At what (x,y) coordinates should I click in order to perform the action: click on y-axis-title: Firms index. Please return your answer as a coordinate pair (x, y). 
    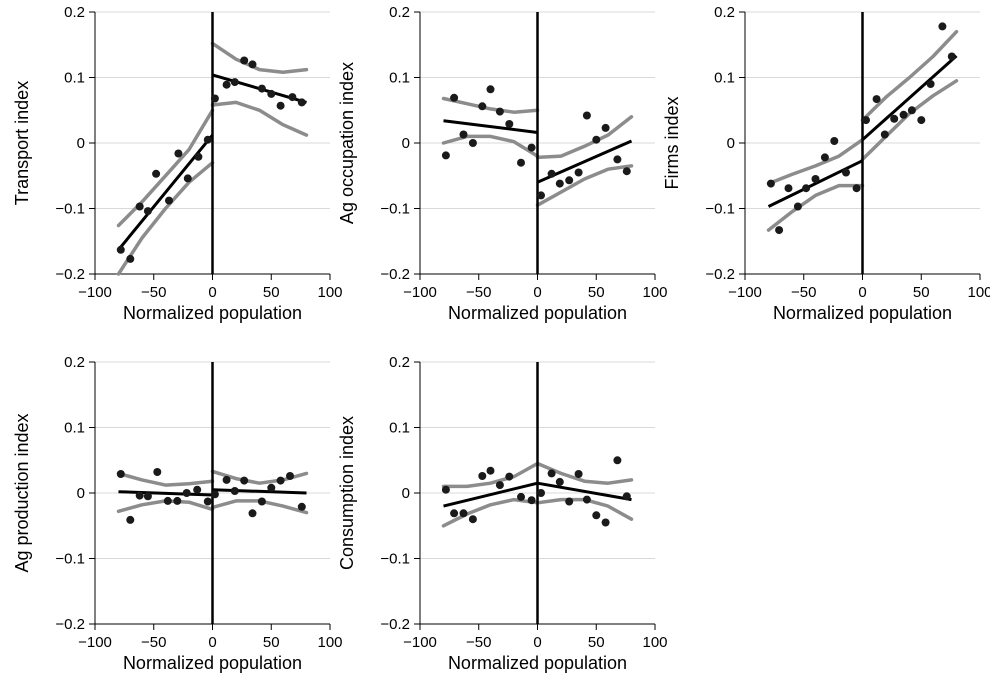
    Looking at the image, I should click on (672, 142).